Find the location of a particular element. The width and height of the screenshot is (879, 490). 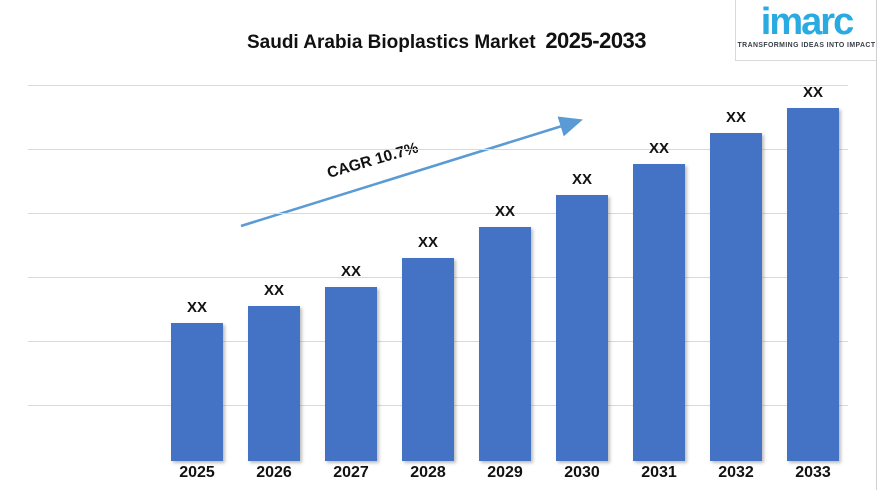

x-axis-label-2025: 2025 is located at coordinates (197, 472).